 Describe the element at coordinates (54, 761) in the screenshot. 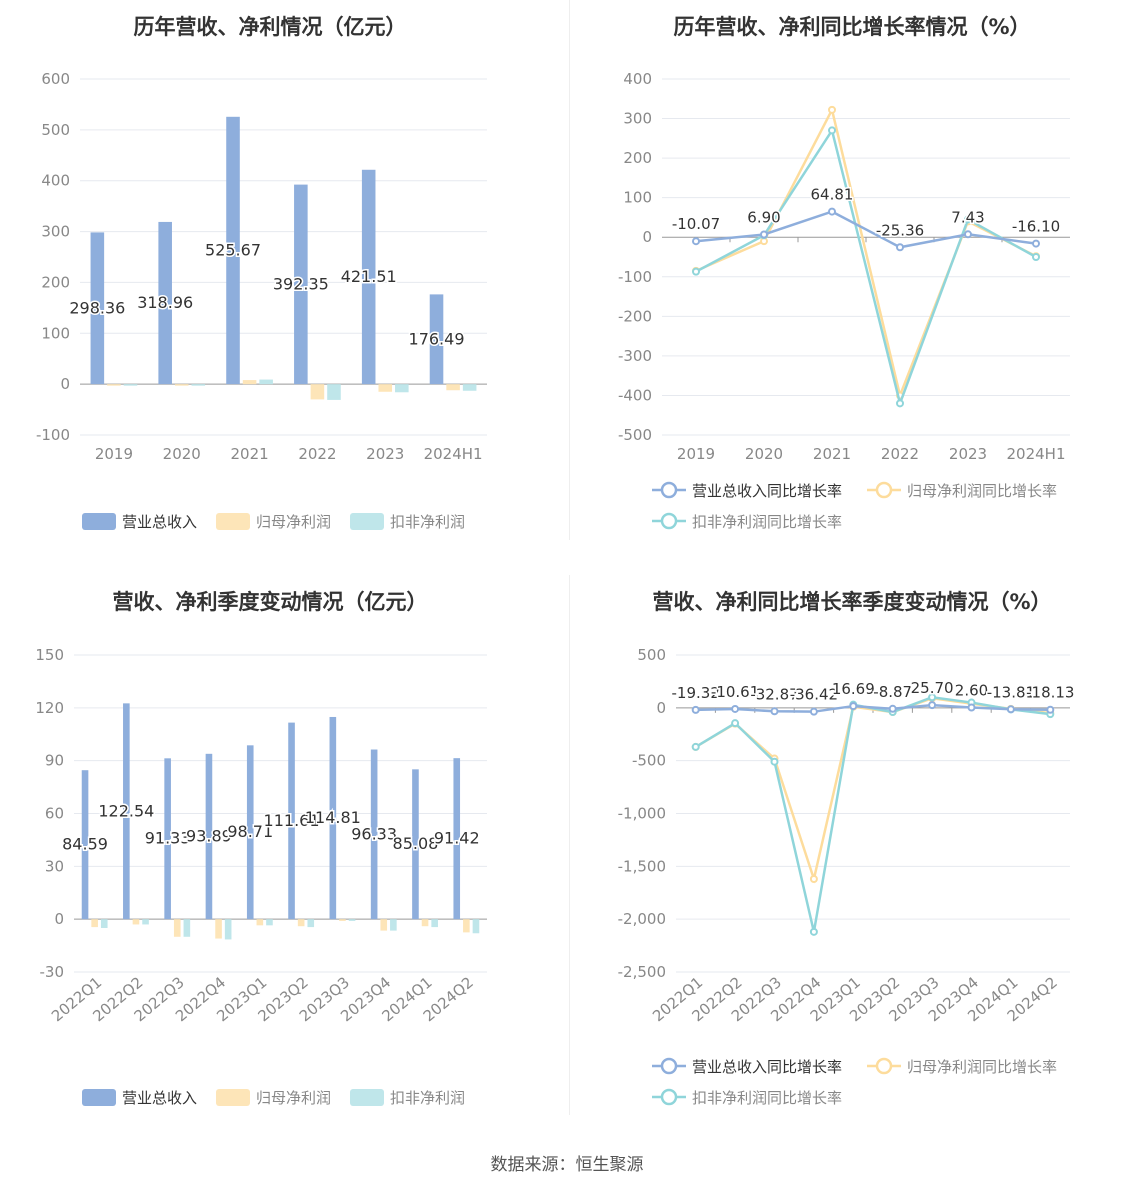

I see `y-tick-label: 90` at that location.